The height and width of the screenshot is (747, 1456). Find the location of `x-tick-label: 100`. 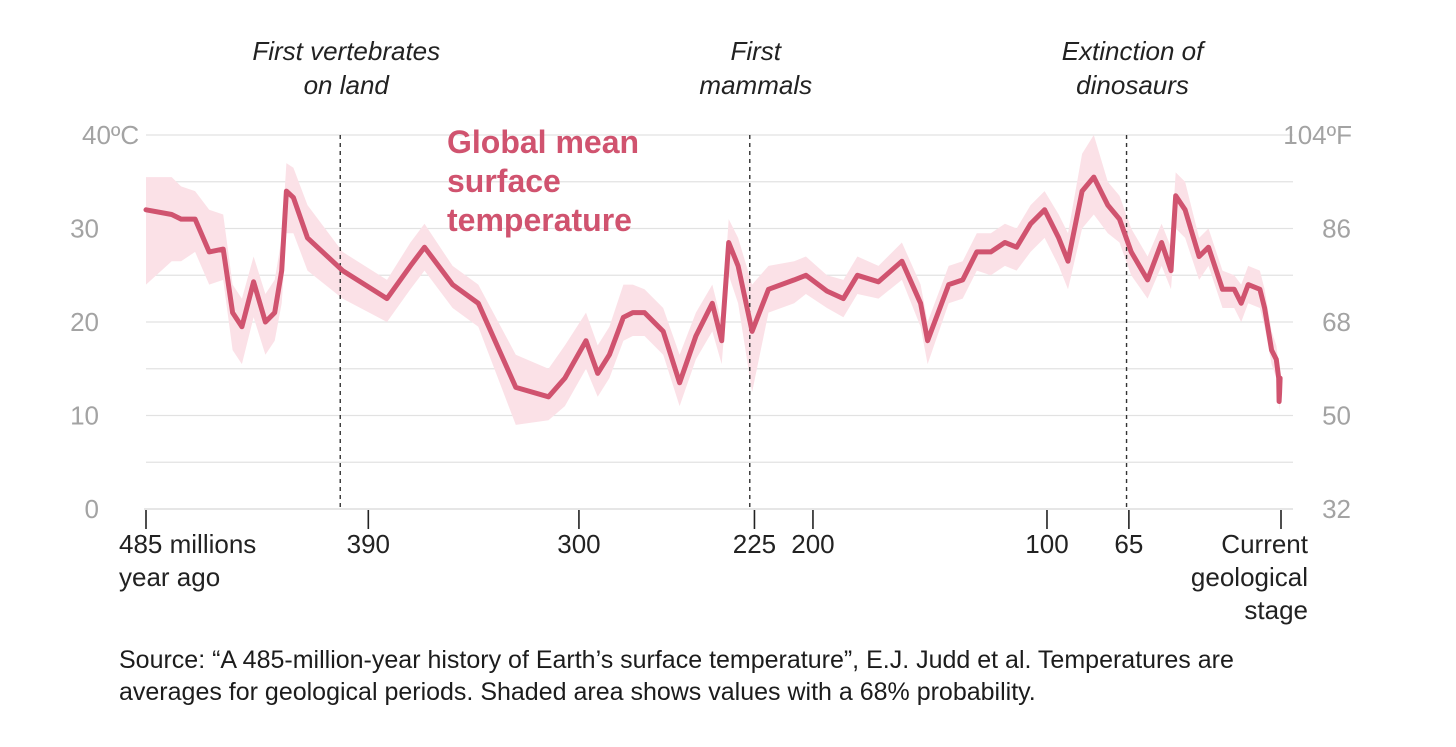

x-tick-label: 100 is located at coordinates (1046, 544).